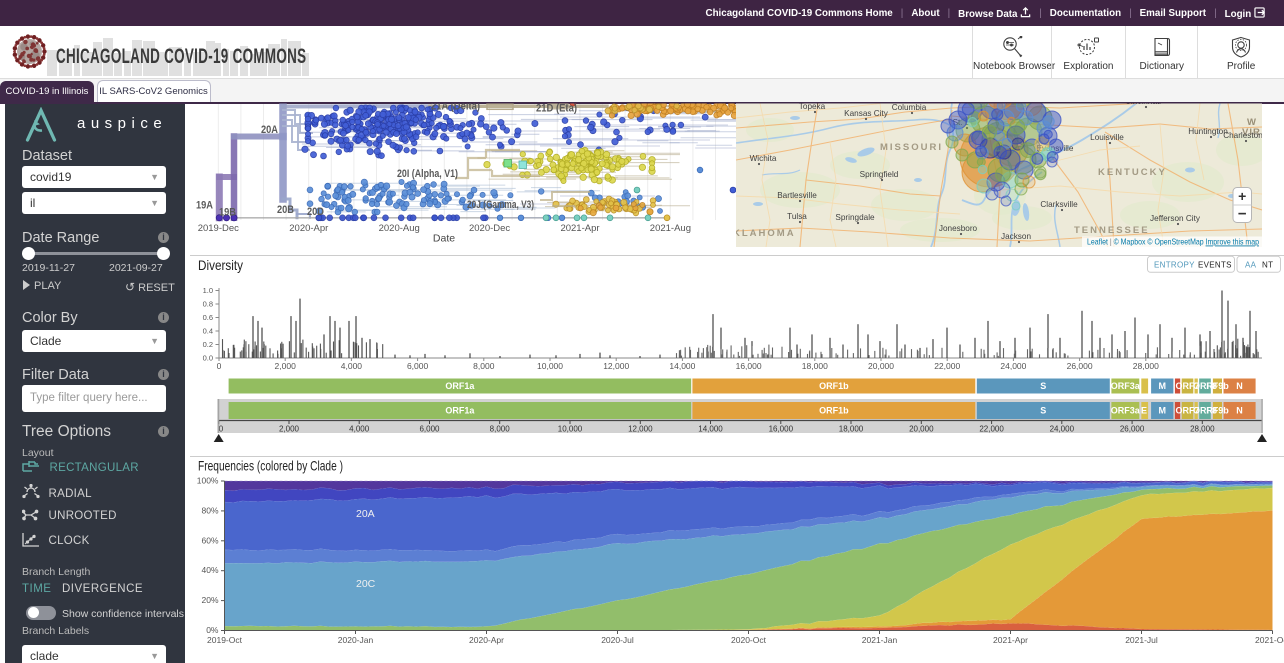  I want to click on svg-text: 2020-Oct, so click(749, 640).